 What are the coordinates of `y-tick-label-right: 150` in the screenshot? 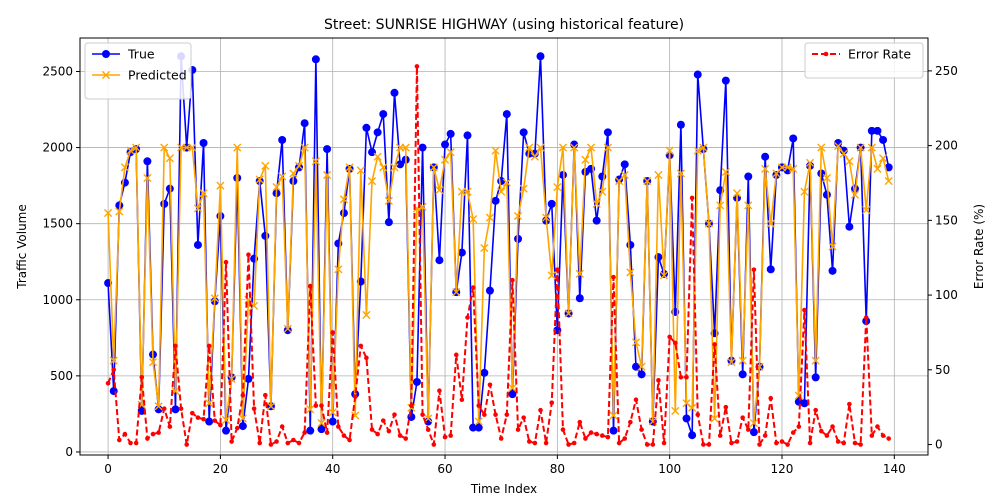 It's located at (946, 220).